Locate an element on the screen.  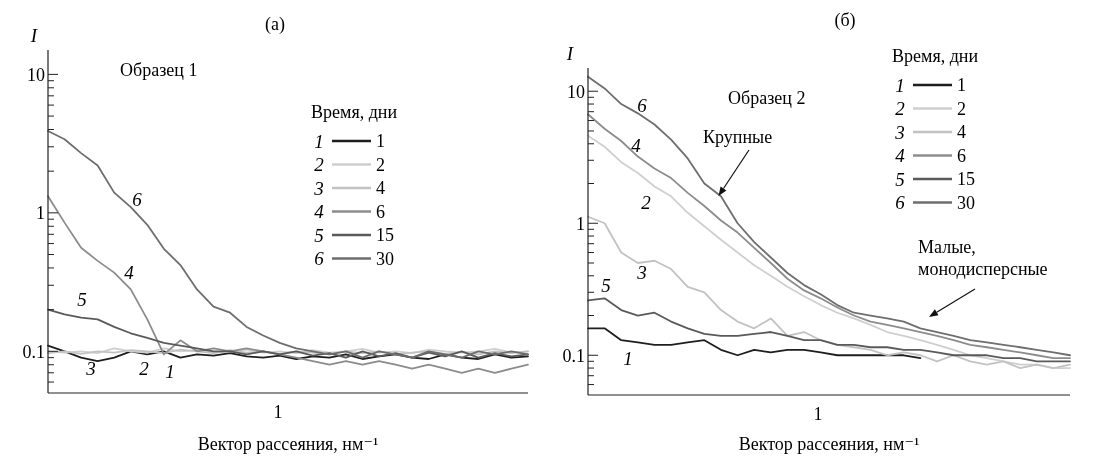
annotation: Малые, монодисперсные is located at coordinates (983, 258).